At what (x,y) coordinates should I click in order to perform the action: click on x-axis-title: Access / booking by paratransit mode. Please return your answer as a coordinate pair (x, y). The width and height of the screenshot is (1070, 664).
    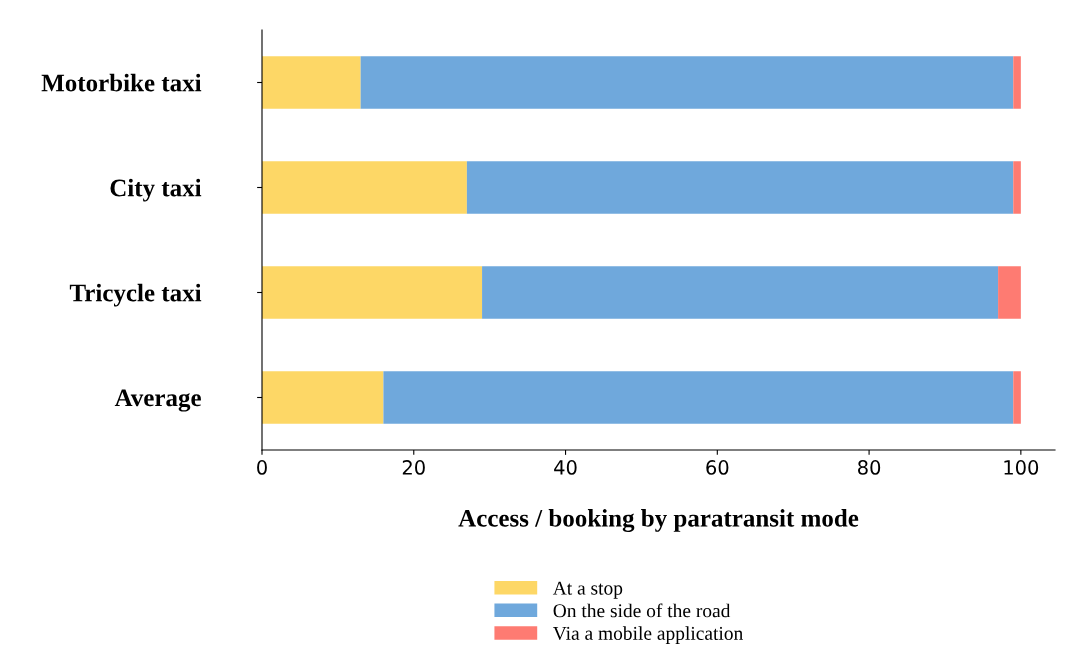
    Looking at the image, I should click on (658, 520).